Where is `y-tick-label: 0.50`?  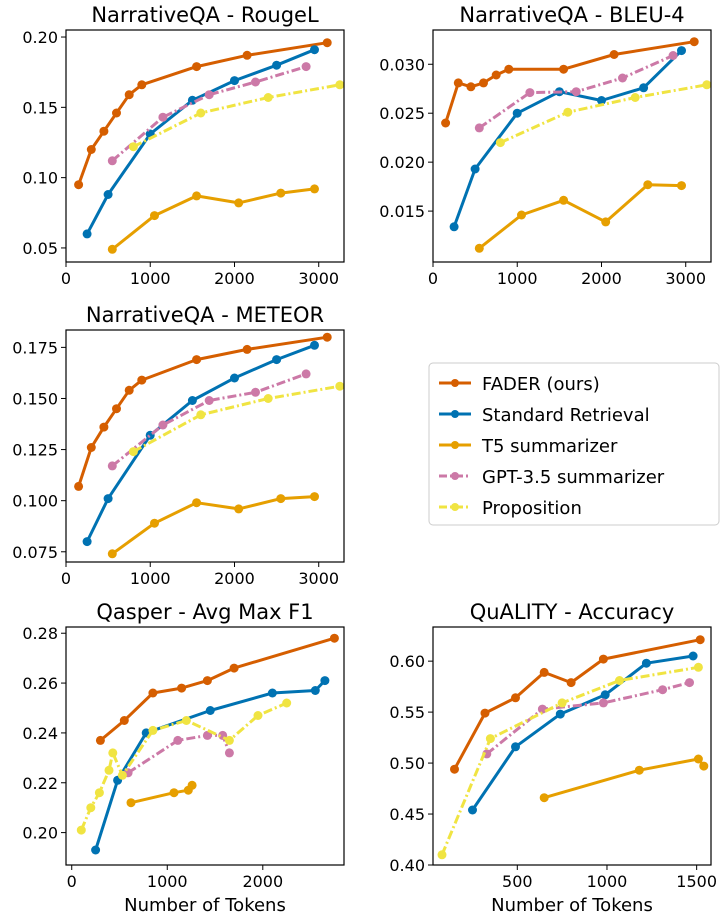
y-tick-label: 0.50 is located at coordinates (407, 763).